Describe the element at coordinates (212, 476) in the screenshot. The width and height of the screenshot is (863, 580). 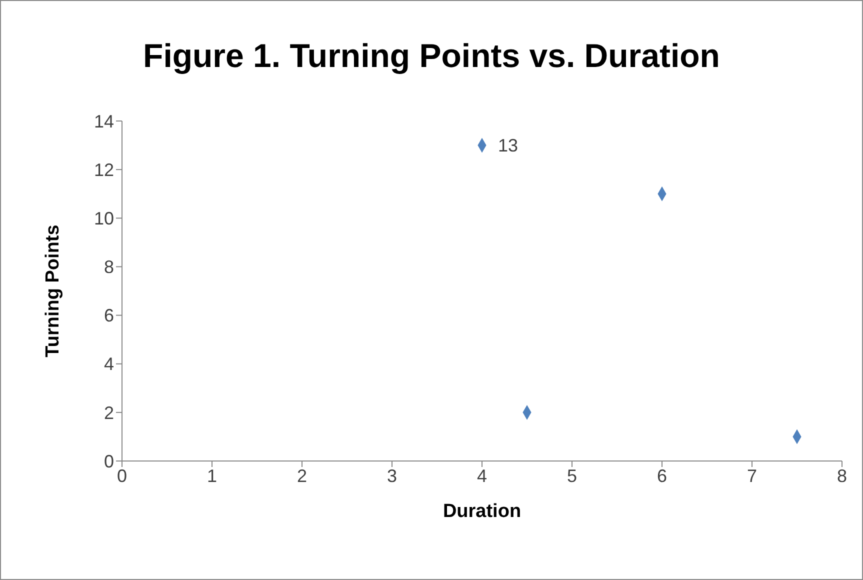
I see `x-tick-label: 1` at that location.